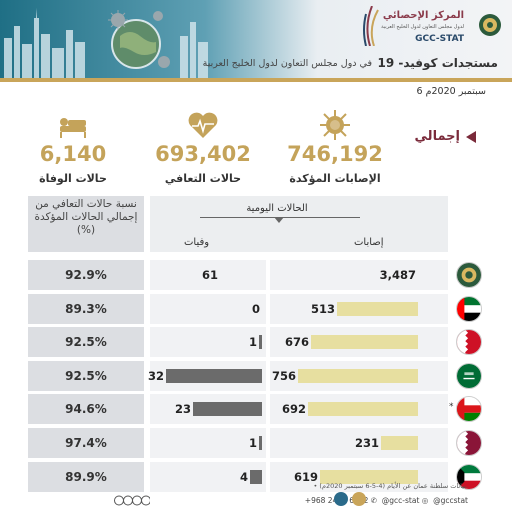 The width and height of the screenshot is (512, 512). Describe the element at coordinates (451, 91) in the screenshot. I see `report-date: 6 سبتمبر 2020م` at that location.